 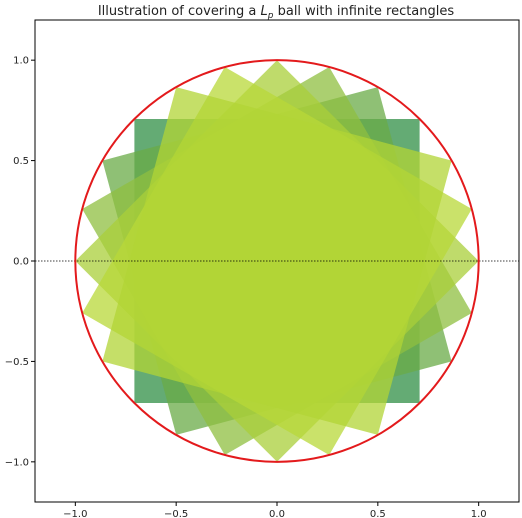 I want to click on chart-title-subscript: p, so click(x=270, y=16).